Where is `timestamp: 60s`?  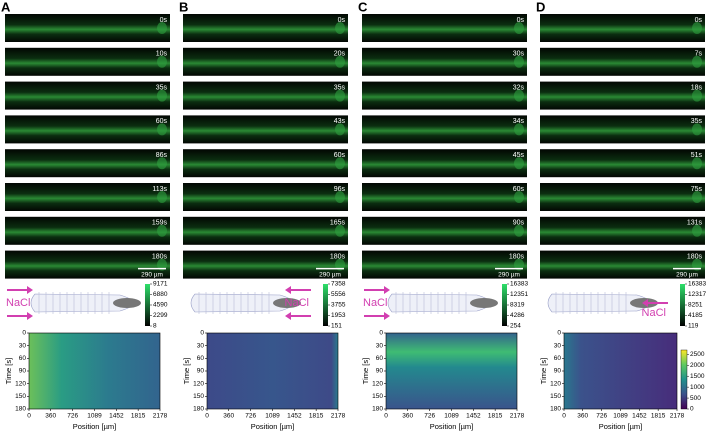 timestamp: 60s is located at coordinates (340, 155).